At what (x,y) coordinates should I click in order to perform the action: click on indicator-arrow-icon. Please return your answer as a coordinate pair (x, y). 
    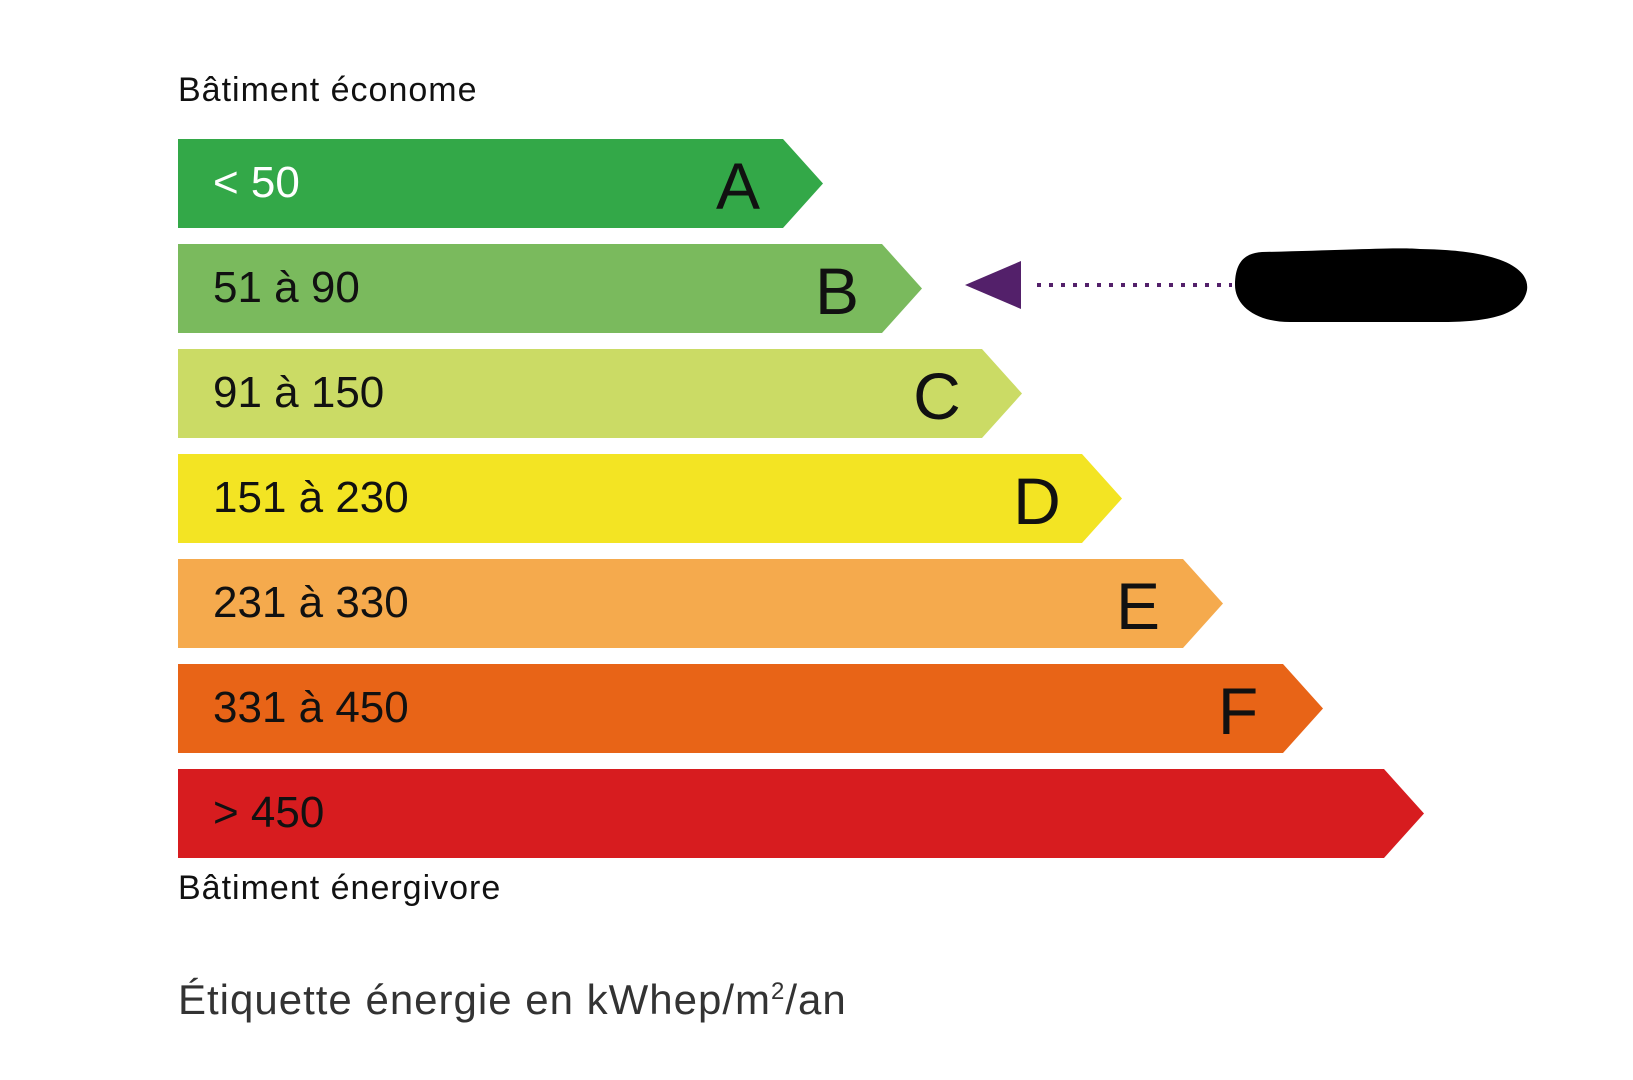
    Looking at the image, I should click on (993, 285).